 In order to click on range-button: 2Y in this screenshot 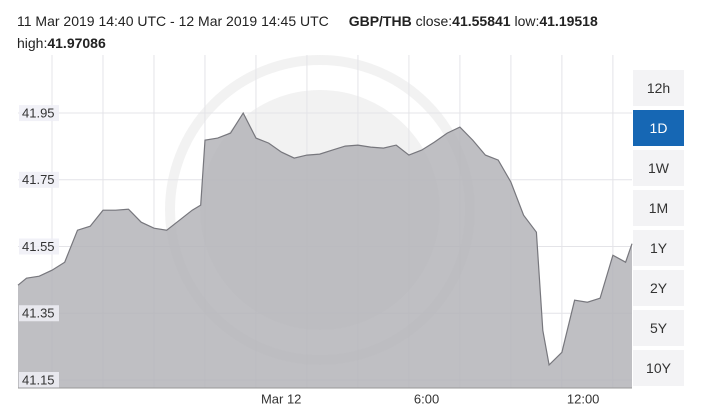, I will do `click(658, 288)`.